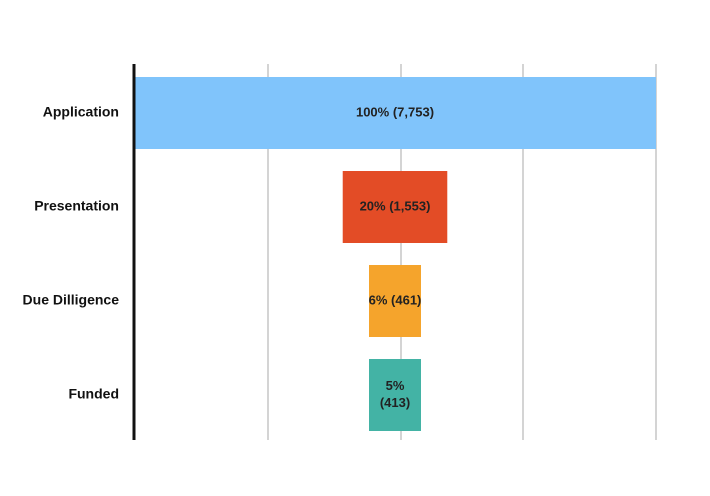 The image size is (710, 496). Describe the element at coordinates (93, 394) in the screenshot. I see `category-label: Funded` at that location.